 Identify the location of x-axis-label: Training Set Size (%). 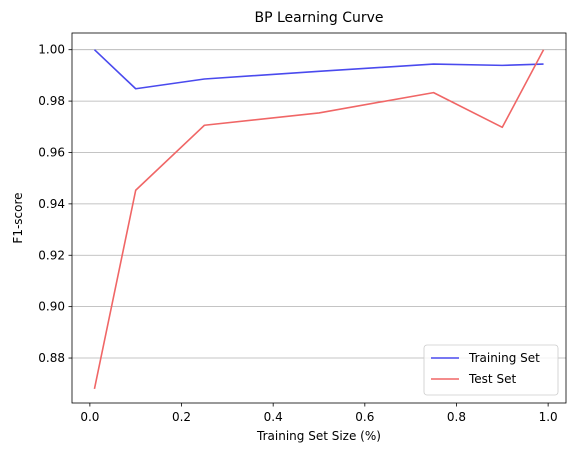
(318, 436).